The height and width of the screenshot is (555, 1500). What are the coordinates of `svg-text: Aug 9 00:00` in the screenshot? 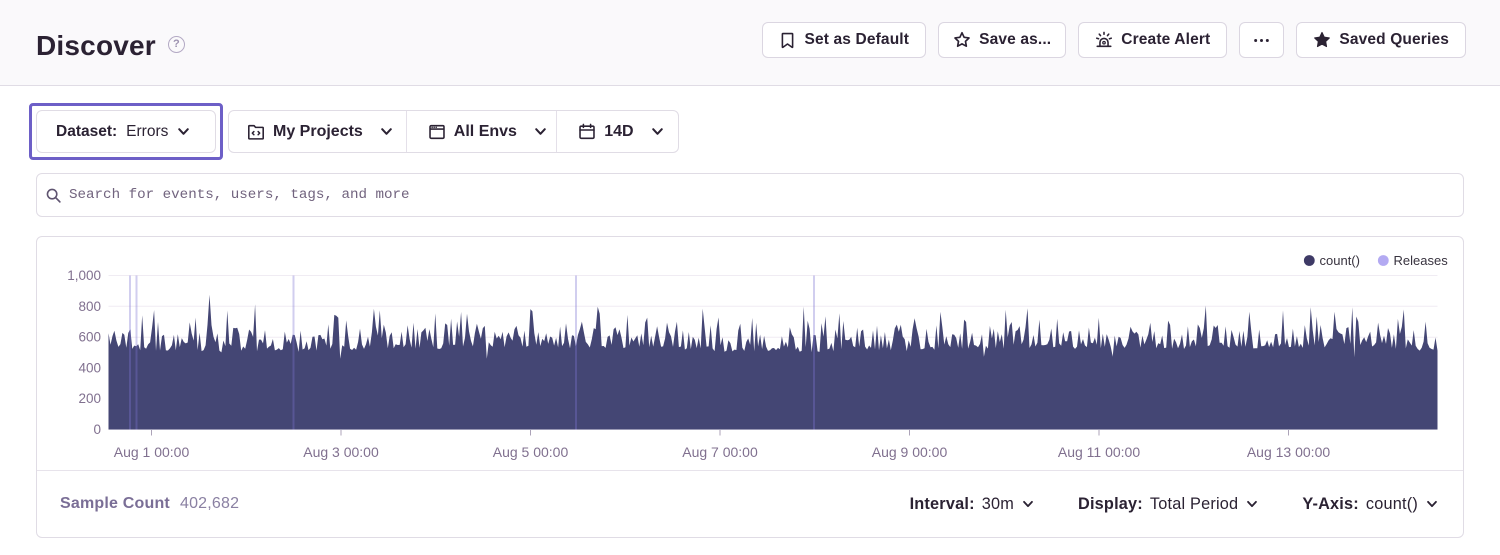 It's located at (910, 452).